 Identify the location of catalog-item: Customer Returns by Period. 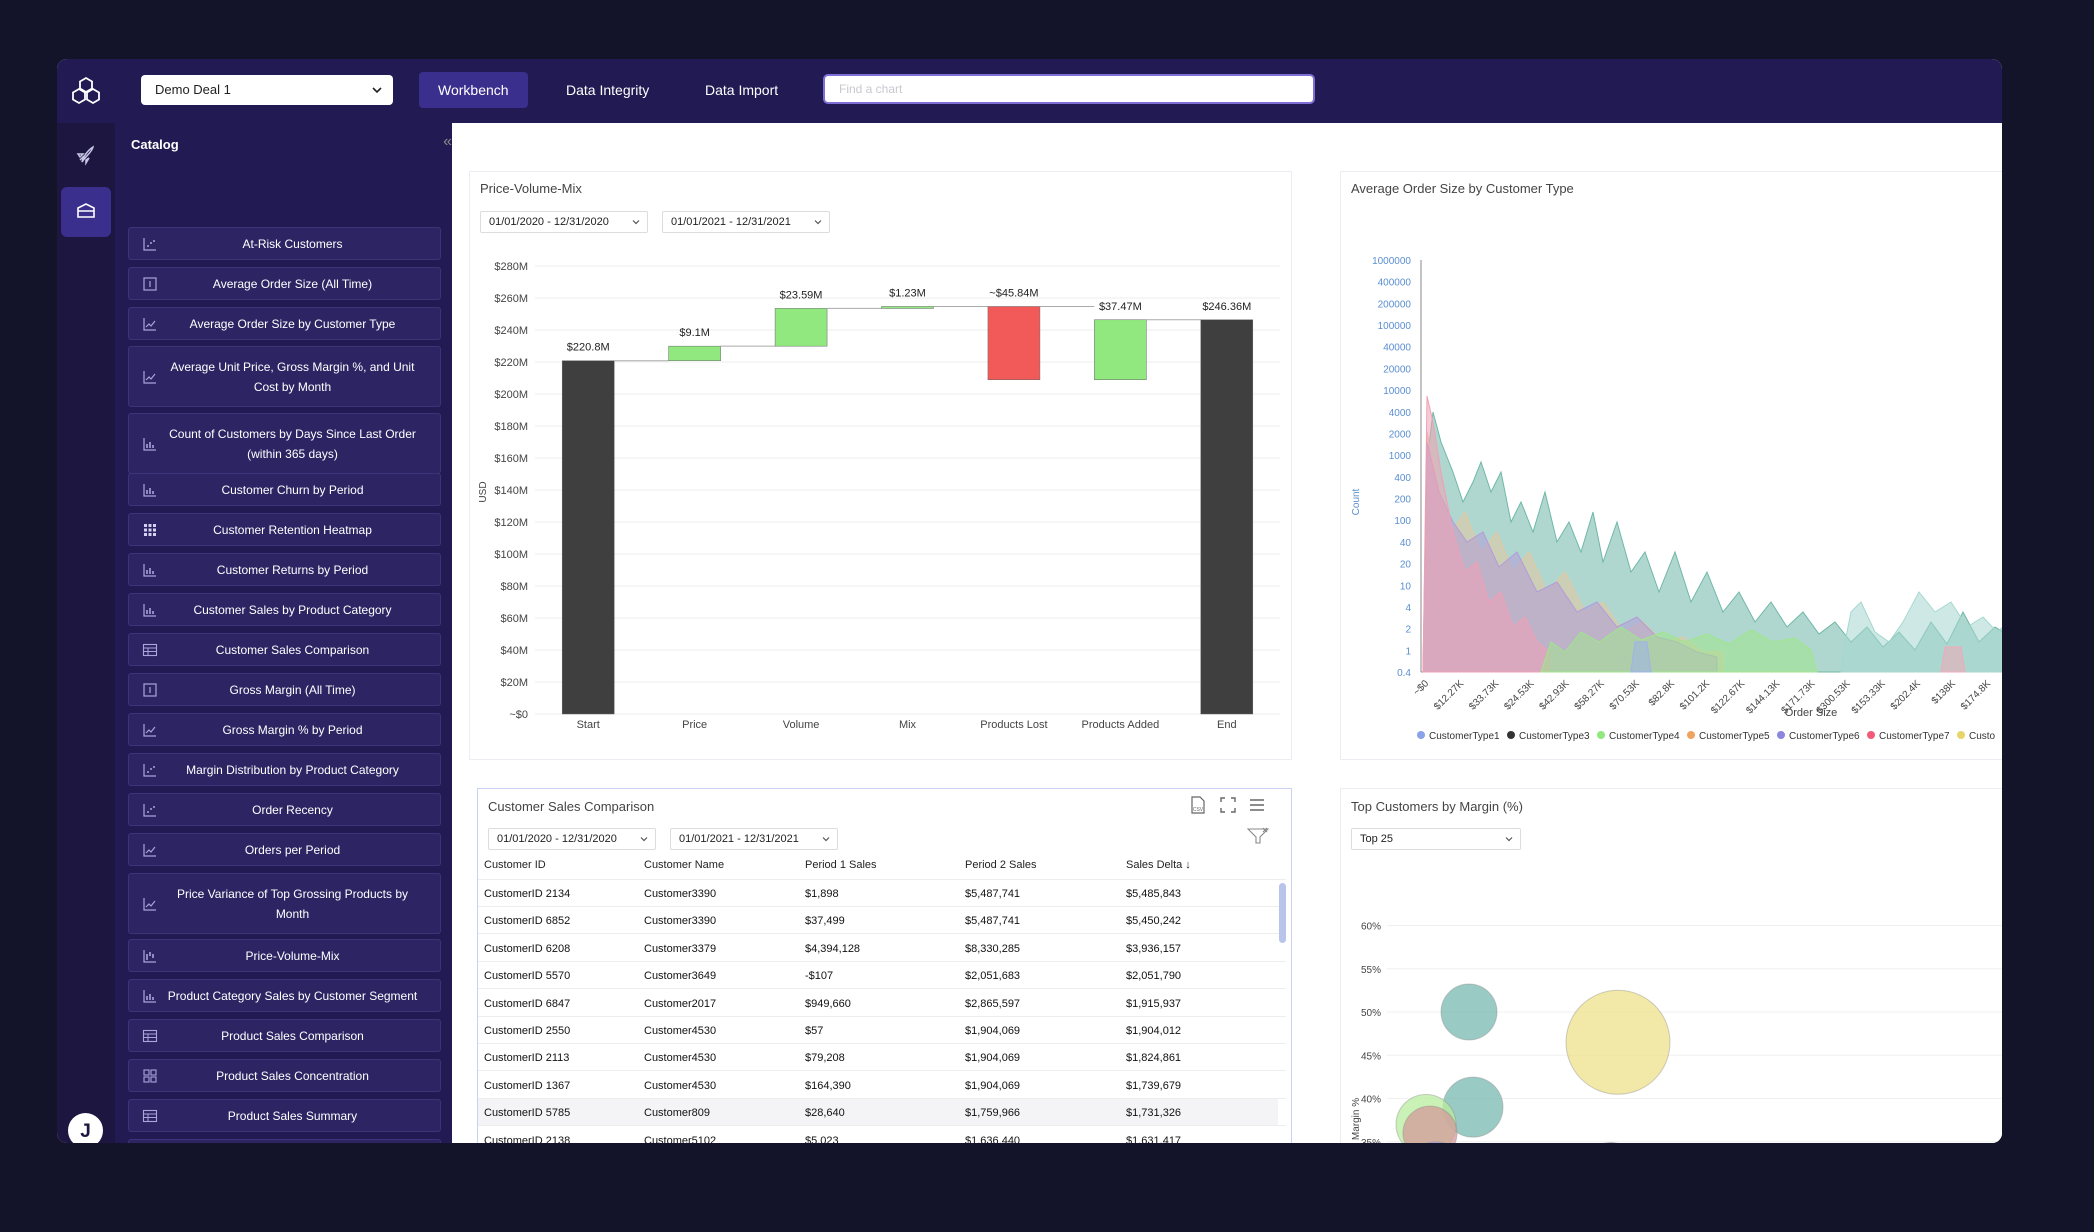
(284, 569).